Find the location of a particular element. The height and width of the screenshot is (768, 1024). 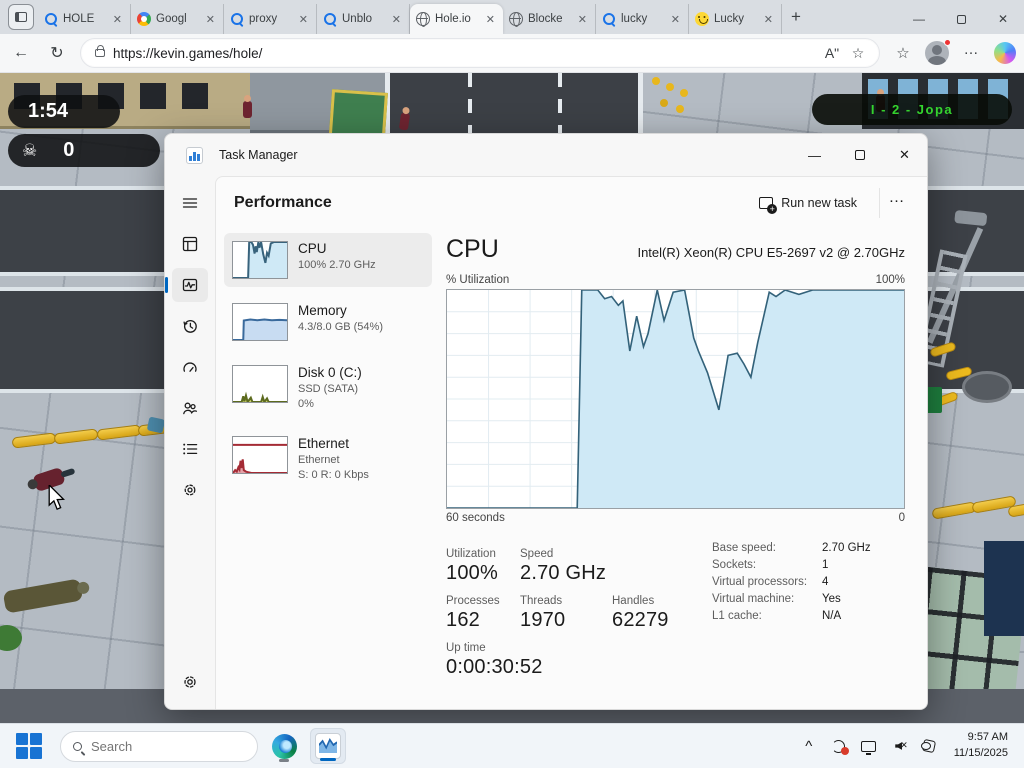

game-leaderboard-badge: I - 2 - Jopa is located at coordinates (912, 109).